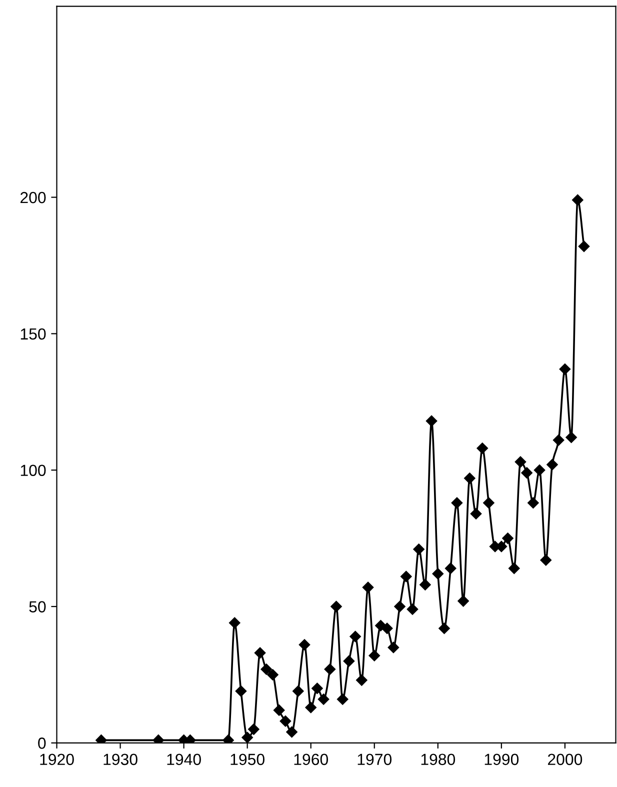 The width and height of the screenshot is (617, 787). Describe the element at coordinates (37, 606) in the screenshot. I see `y-tick-label: 50` at that location.